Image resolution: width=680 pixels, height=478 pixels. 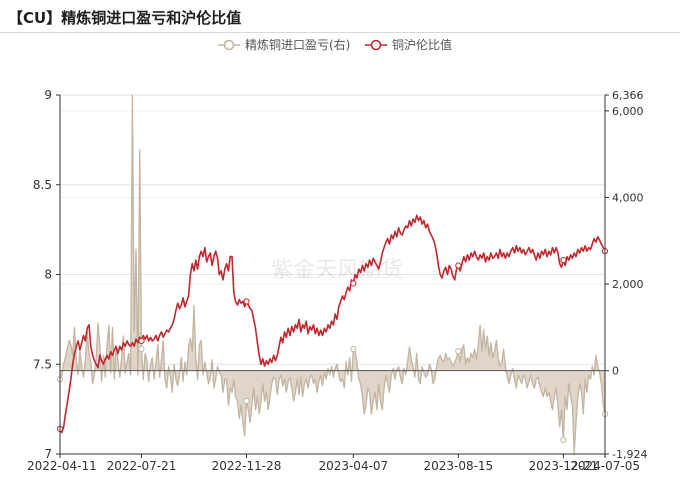 I want to click on x-tick-label: 2023-12-21, so click(x=563, y=466).